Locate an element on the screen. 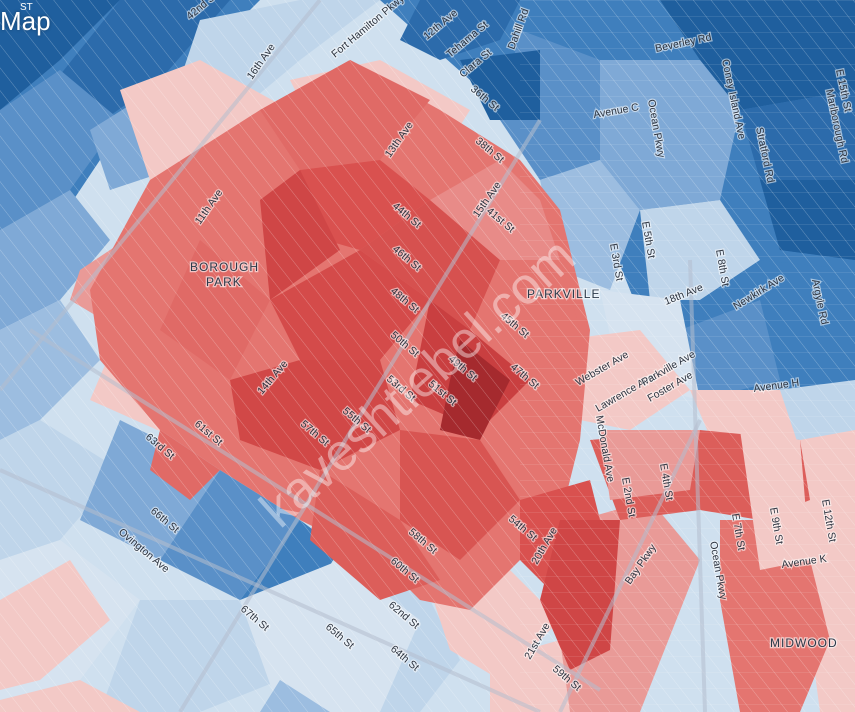 Image resolution: width=855 pixels, height=712 pixels. map-title: Map is located at coordinates (25, 21).